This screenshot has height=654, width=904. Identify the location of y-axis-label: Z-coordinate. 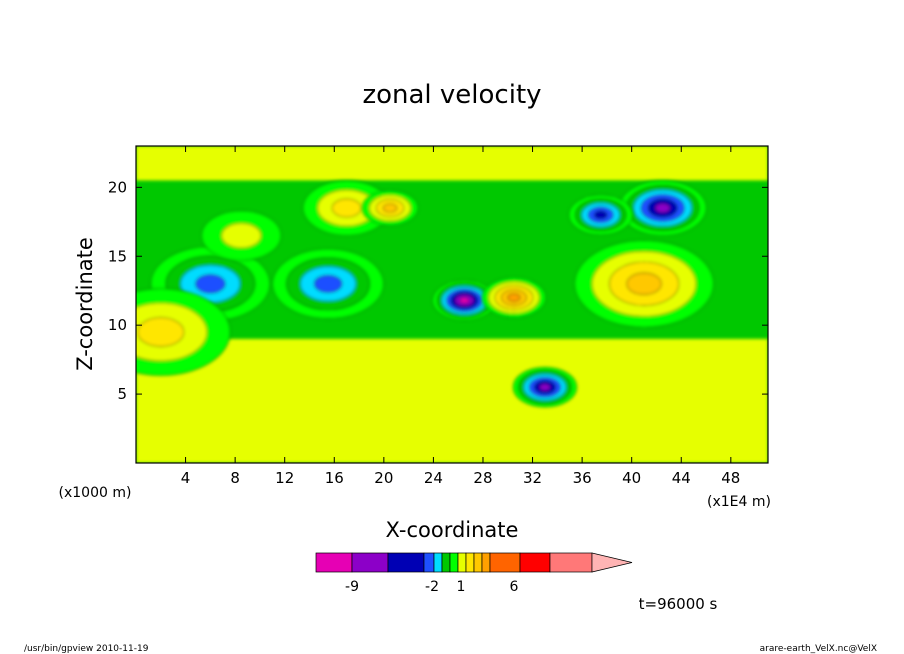
(85, 304).